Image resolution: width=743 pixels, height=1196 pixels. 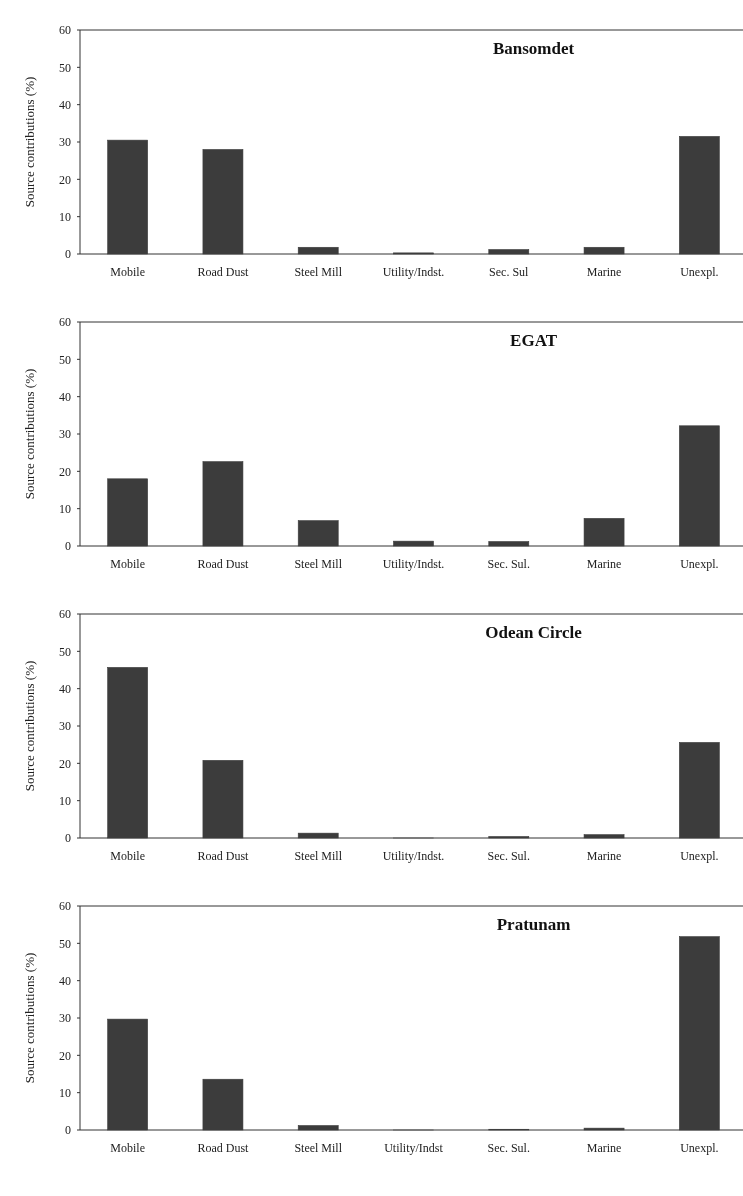 I want to click on text: Pratunam, so click(x=533, y=924).